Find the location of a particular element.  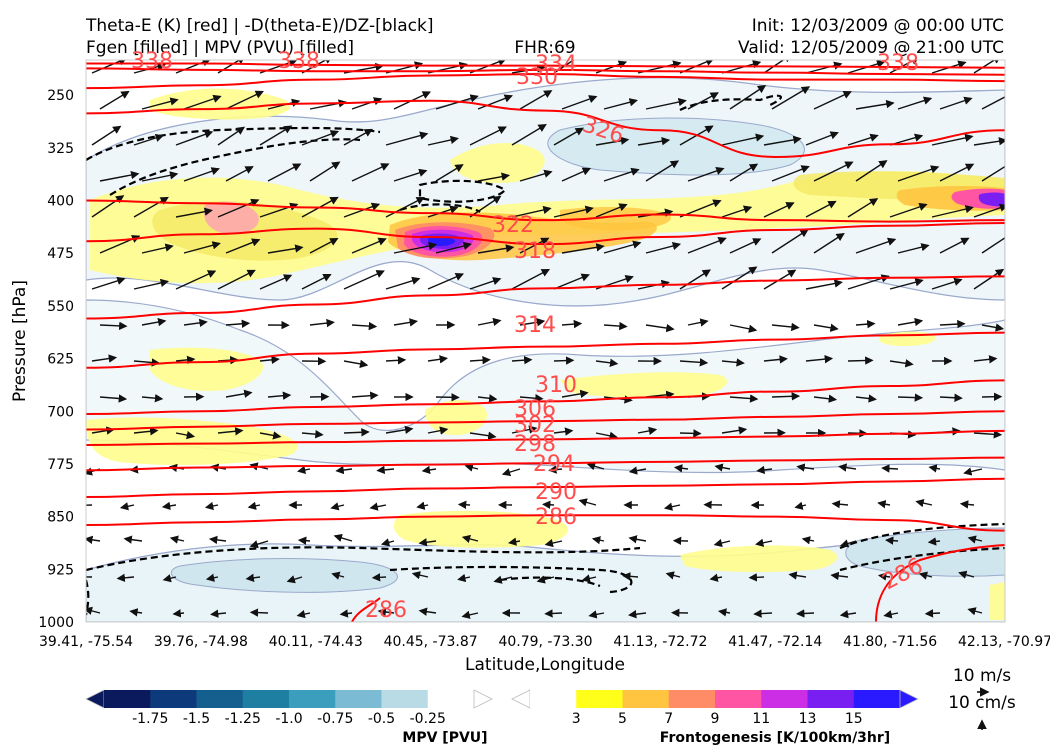

contour-label-318: 318 is located at coordinates (535, 251).